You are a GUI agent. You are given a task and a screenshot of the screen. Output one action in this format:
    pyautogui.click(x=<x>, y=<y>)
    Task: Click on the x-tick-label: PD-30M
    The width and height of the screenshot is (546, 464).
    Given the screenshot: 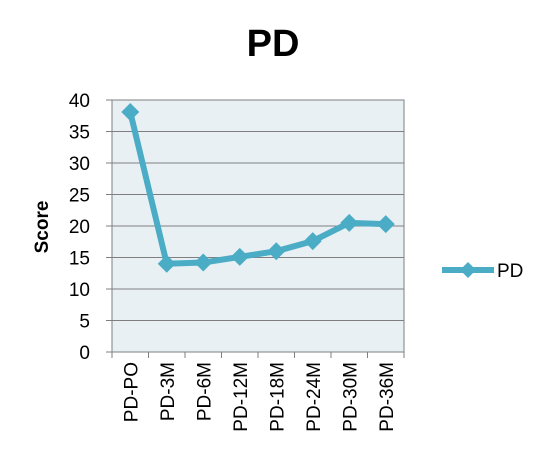 What is the action you would take?
    pyautogui.click(x=350, y=397)
    